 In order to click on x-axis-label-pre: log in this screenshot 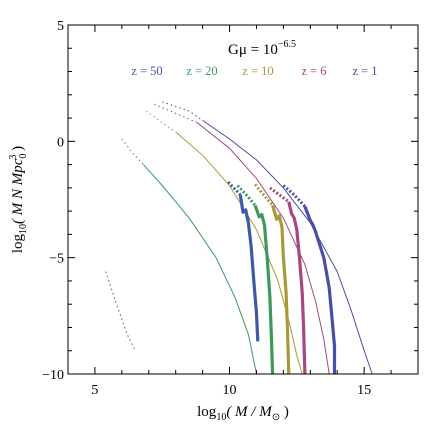, I will do `click(207, 412)`.